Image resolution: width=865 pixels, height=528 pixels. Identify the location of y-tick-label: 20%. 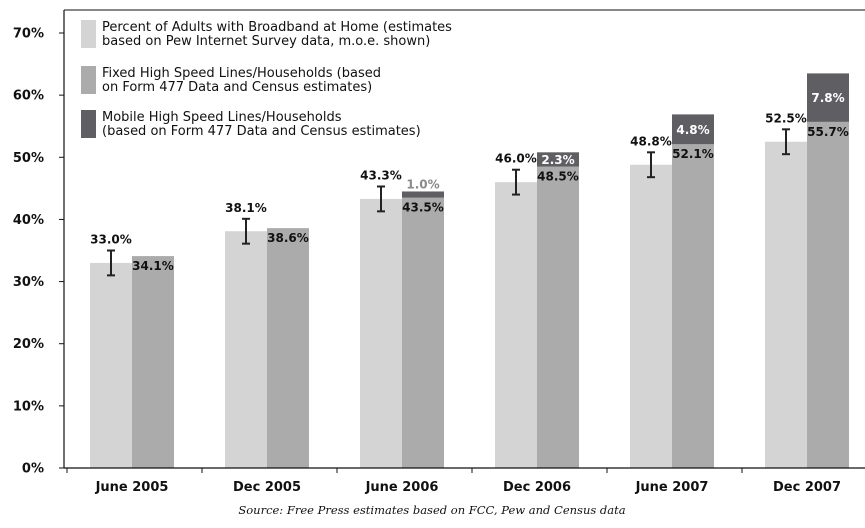
(28, 344).